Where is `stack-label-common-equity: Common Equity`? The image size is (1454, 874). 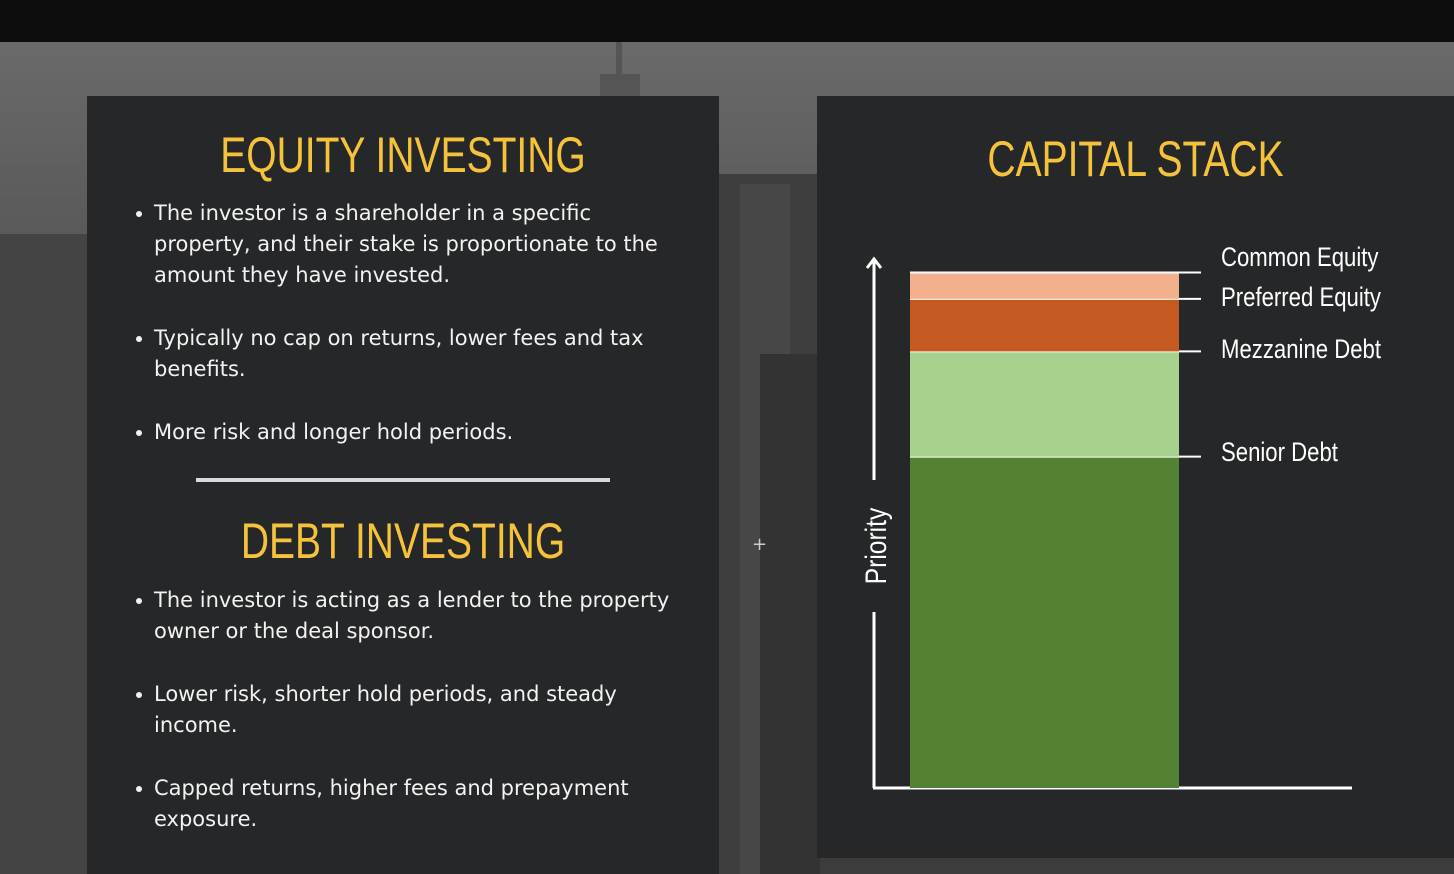 stack-label-common-equity: Common Equity is located at coordinates (1300, 257).